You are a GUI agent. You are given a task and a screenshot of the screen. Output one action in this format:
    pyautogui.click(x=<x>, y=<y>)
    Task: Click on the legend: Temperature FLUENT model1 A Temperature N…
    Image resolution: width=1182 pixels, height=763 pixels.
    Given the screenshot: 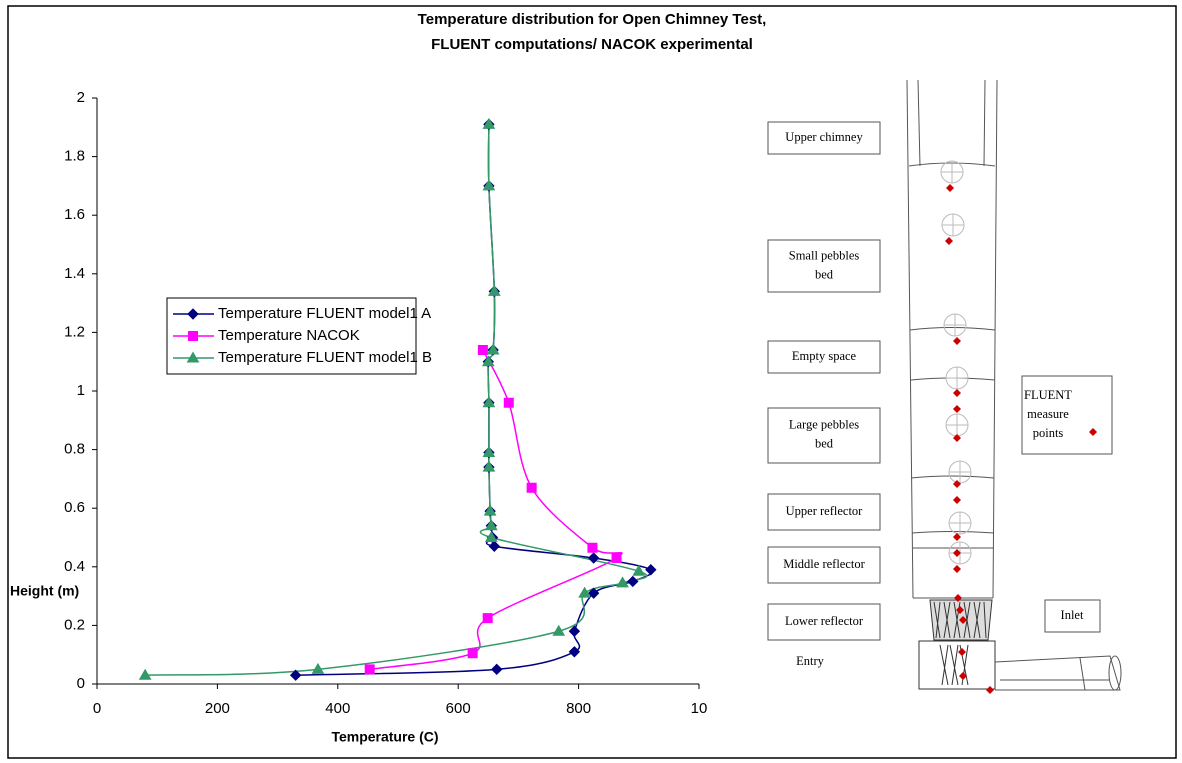 What is the action you would take?
    pyautogui.click(x=299, y=336)
    